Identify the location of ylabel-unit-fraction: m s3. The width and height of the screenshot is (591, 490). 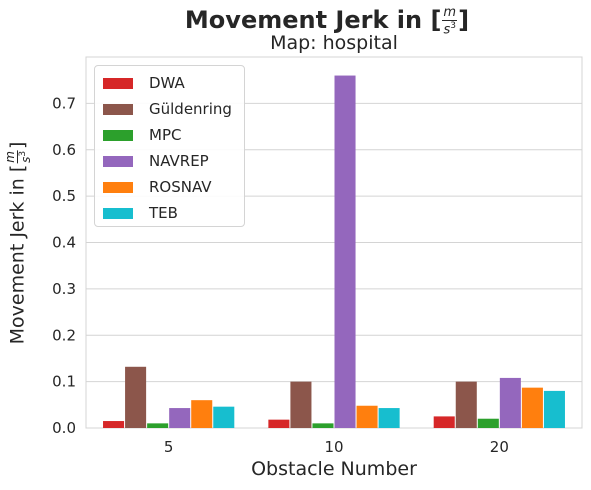
(18, 157).